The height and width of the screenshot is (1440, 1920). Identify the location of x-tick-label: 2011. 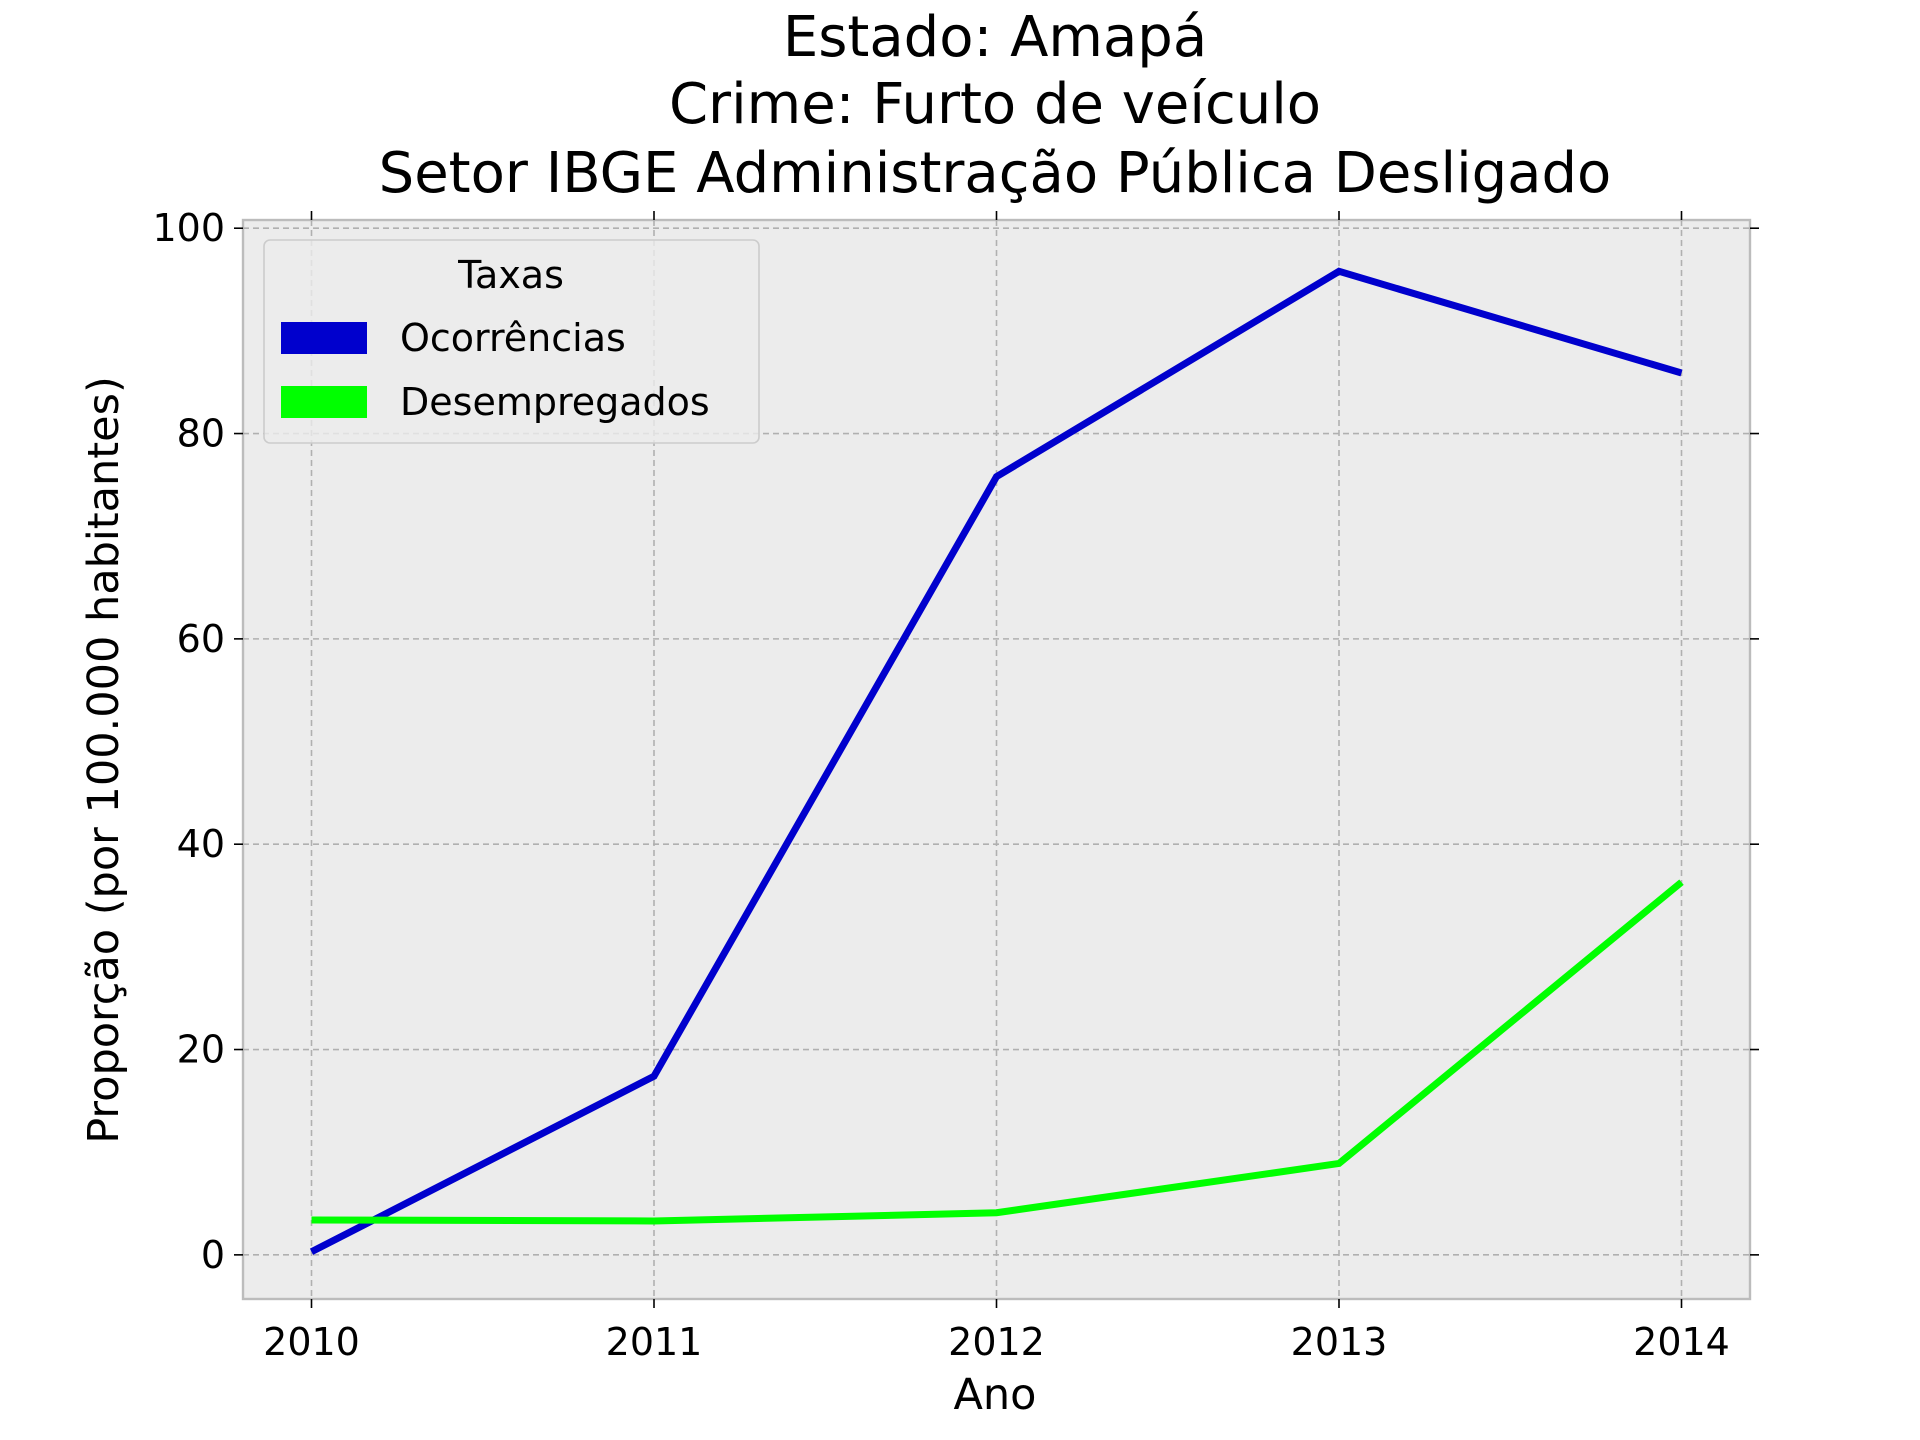
(654, 1342).